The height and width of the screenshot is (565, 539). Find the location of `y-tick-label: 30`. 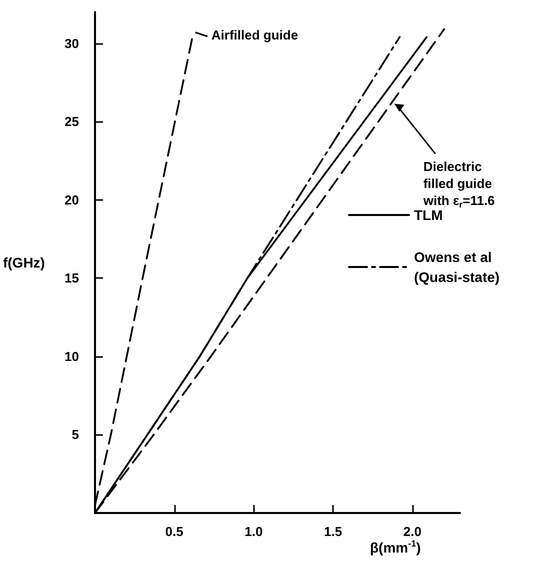

y-tick-label: 30 is located at coordinates (71, 43).